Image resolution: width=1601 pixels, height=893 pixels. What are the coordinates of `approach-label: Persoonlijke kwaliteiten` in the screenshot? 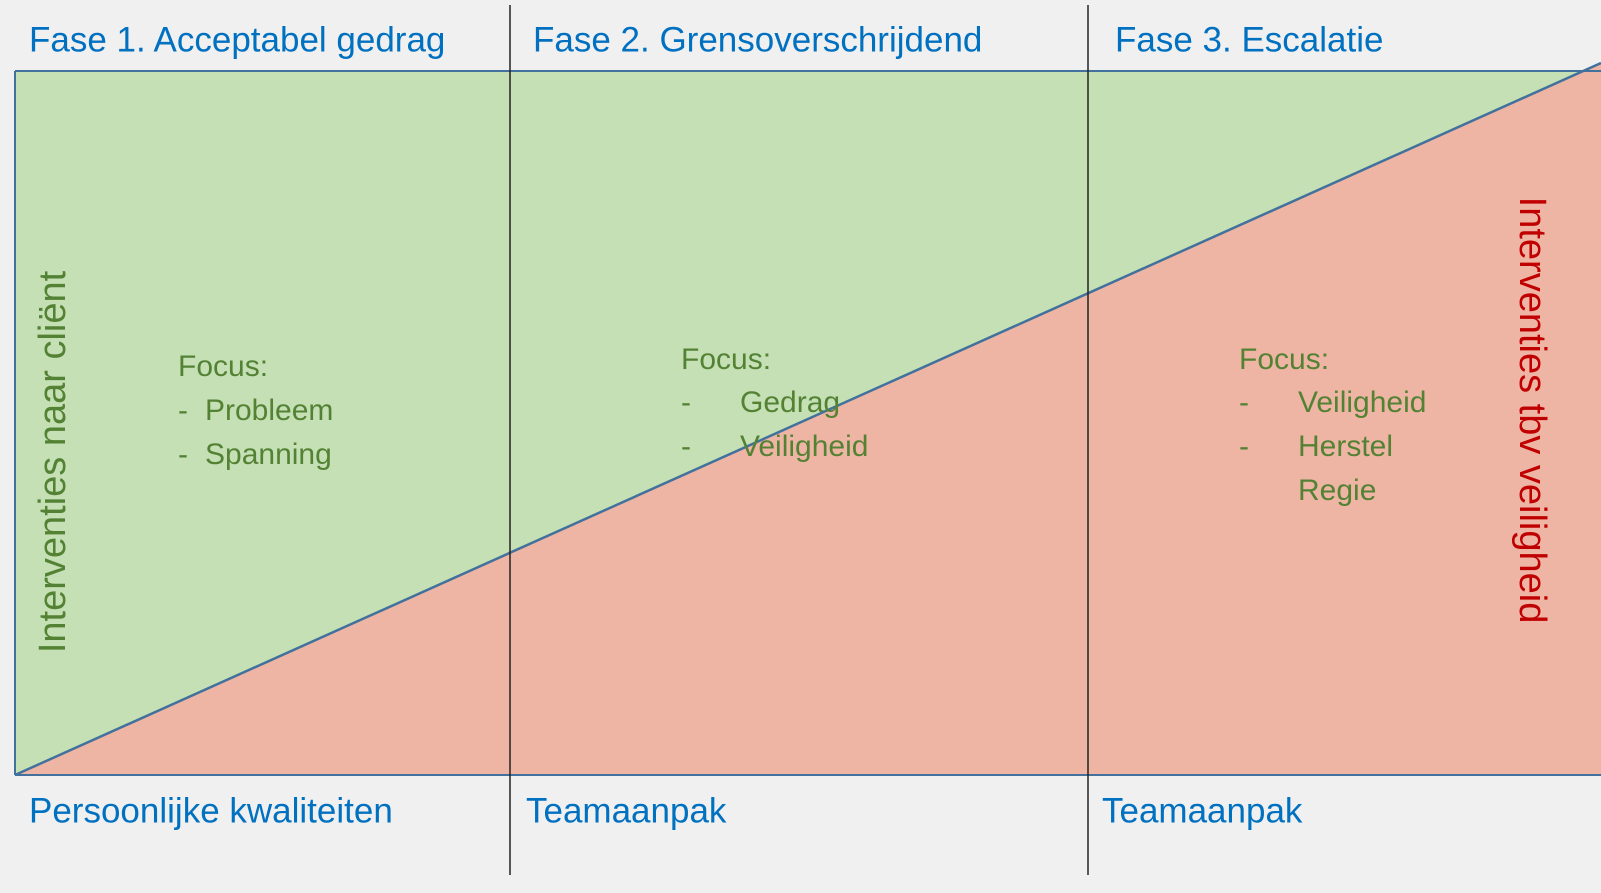 It's located at (211, 810).